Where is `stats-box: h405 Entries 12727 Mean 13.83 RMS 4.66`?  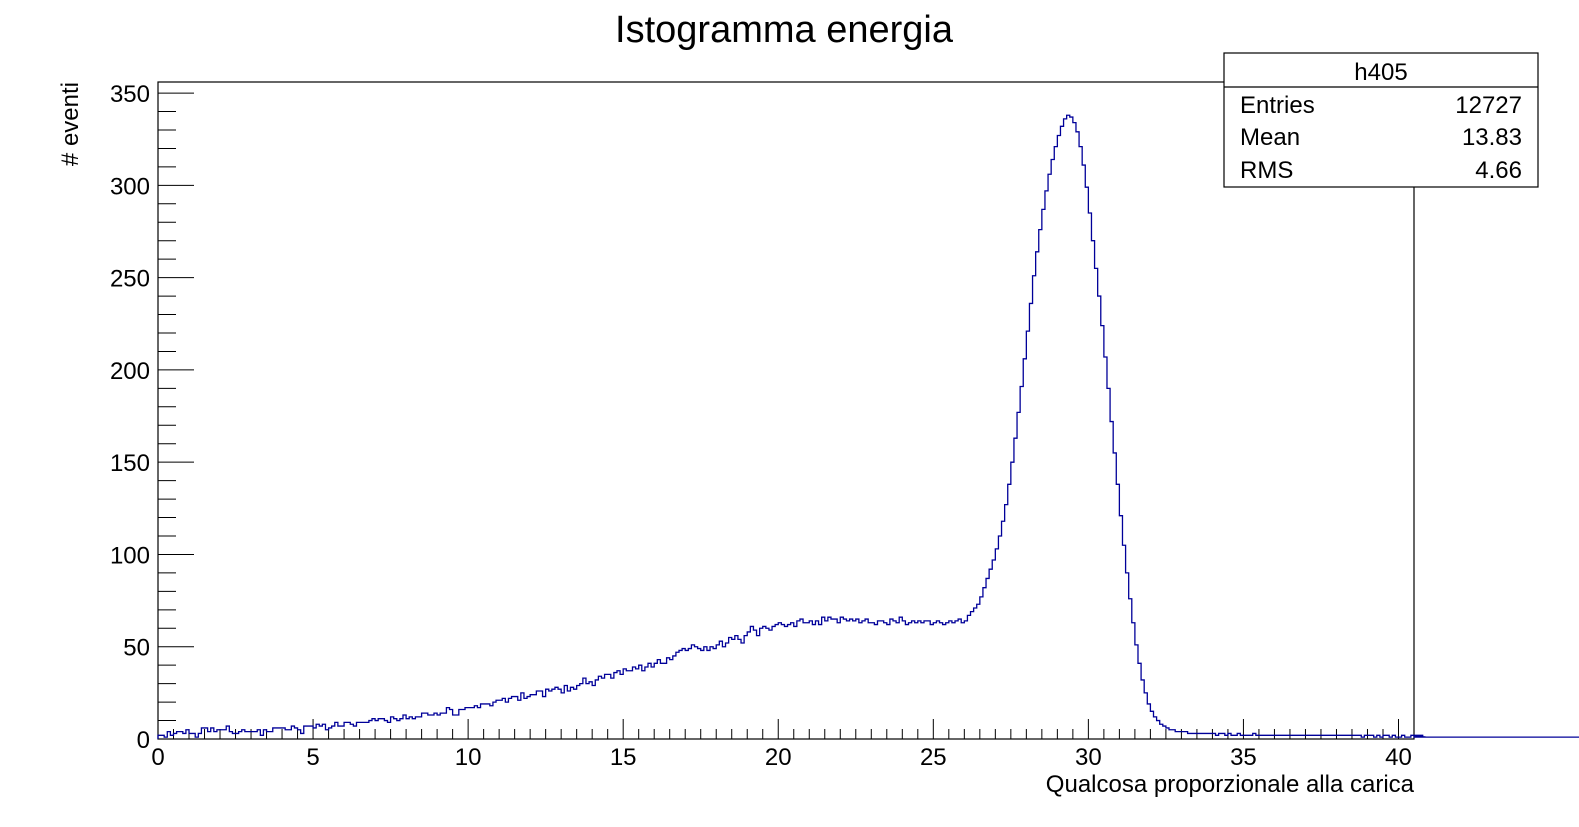
stats-box: h405 Entries 12727 Mean 13.83 RMS 4.66 is located at coordinates (1381, 120).